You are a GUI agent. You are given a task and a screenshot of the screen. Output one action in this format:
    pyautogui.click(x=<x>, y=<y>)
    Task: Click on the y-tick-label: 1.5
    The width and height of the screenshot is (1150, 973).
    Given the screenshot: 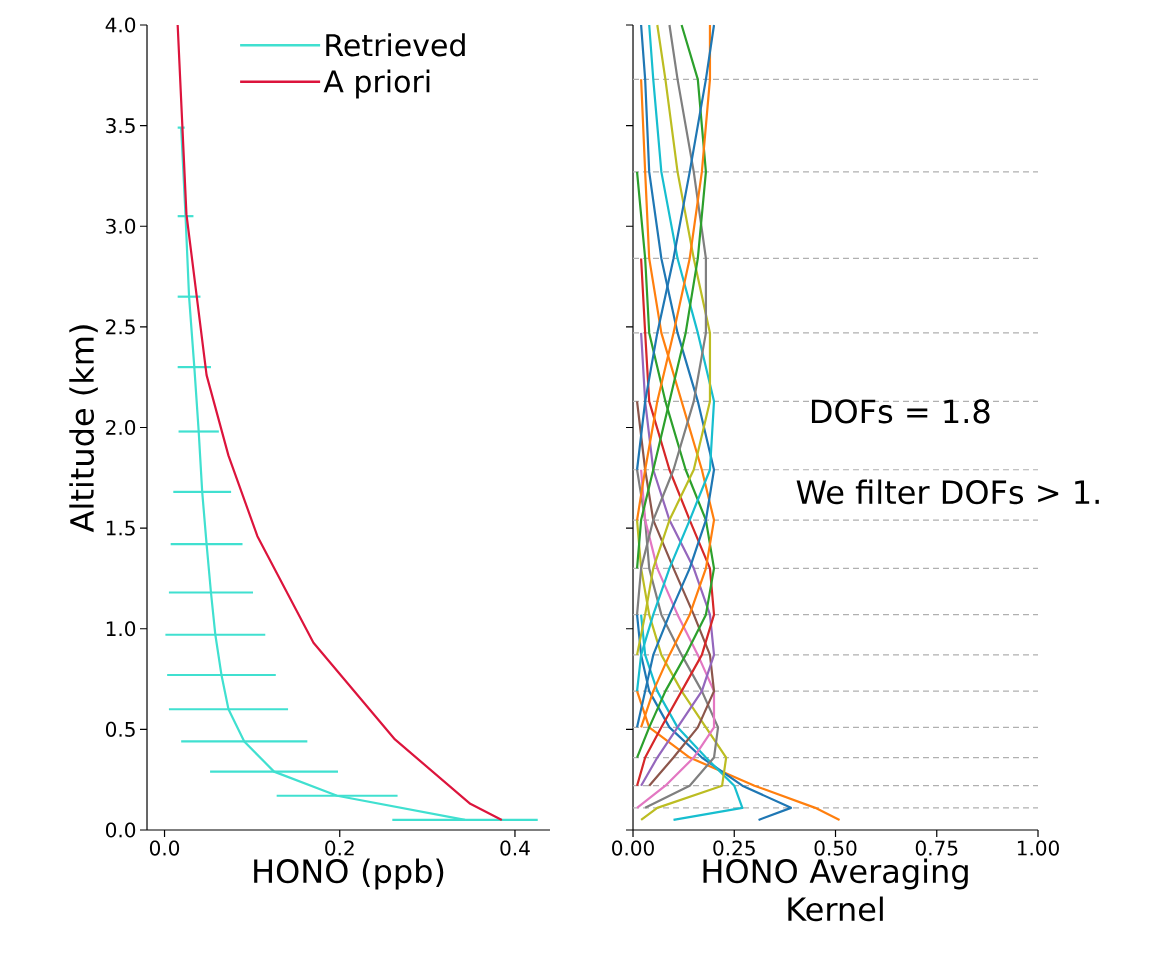 What is the action you would take?
    pyautogui.click(x=120, y=528)
    